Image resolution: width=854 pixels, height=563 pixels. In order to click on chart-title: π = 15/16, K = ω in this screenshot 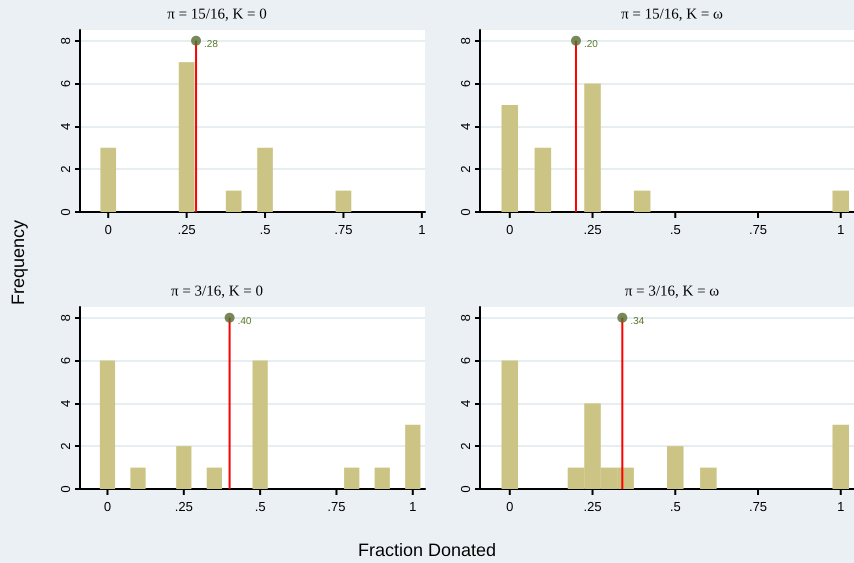, I will do `click(672, 14)`.